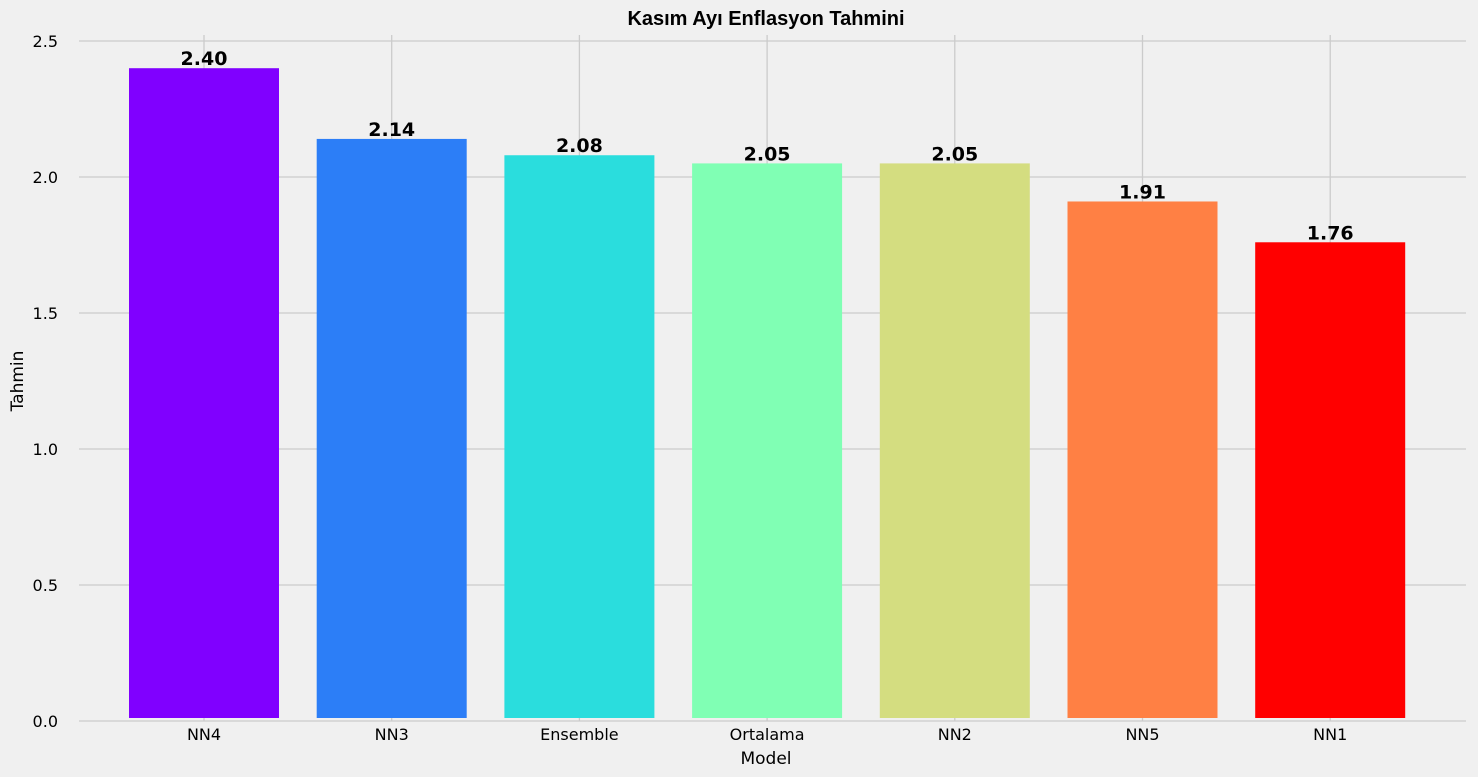 This screenshot has height=777, width=1478. Describe the element at coordinates (1142, 460) in the screenshot. I see `bar-nn5` at that location.